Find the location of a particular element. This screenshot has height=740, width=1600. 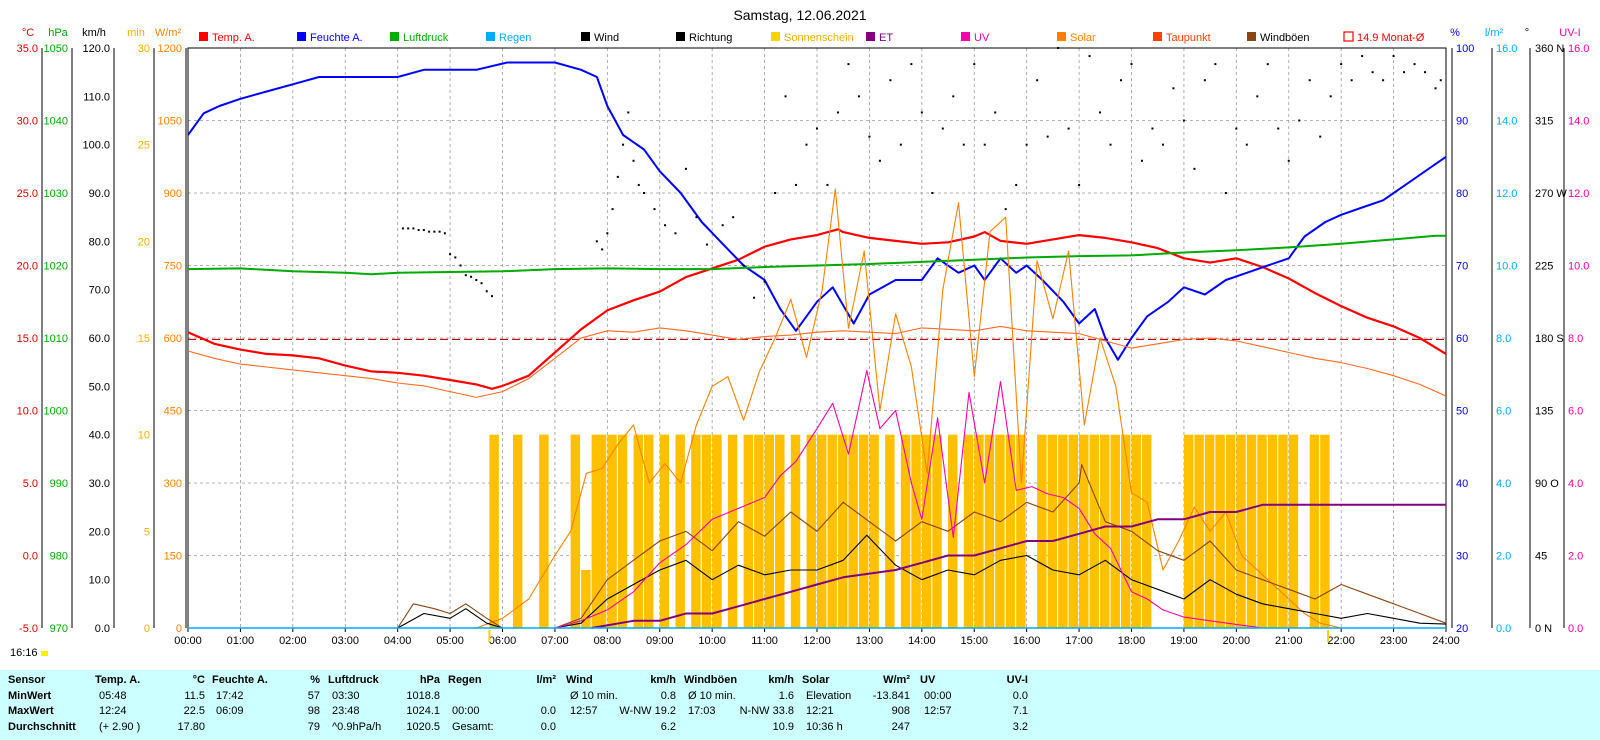

x-tick-label: 15:00 is located at coordinates (974, 641).